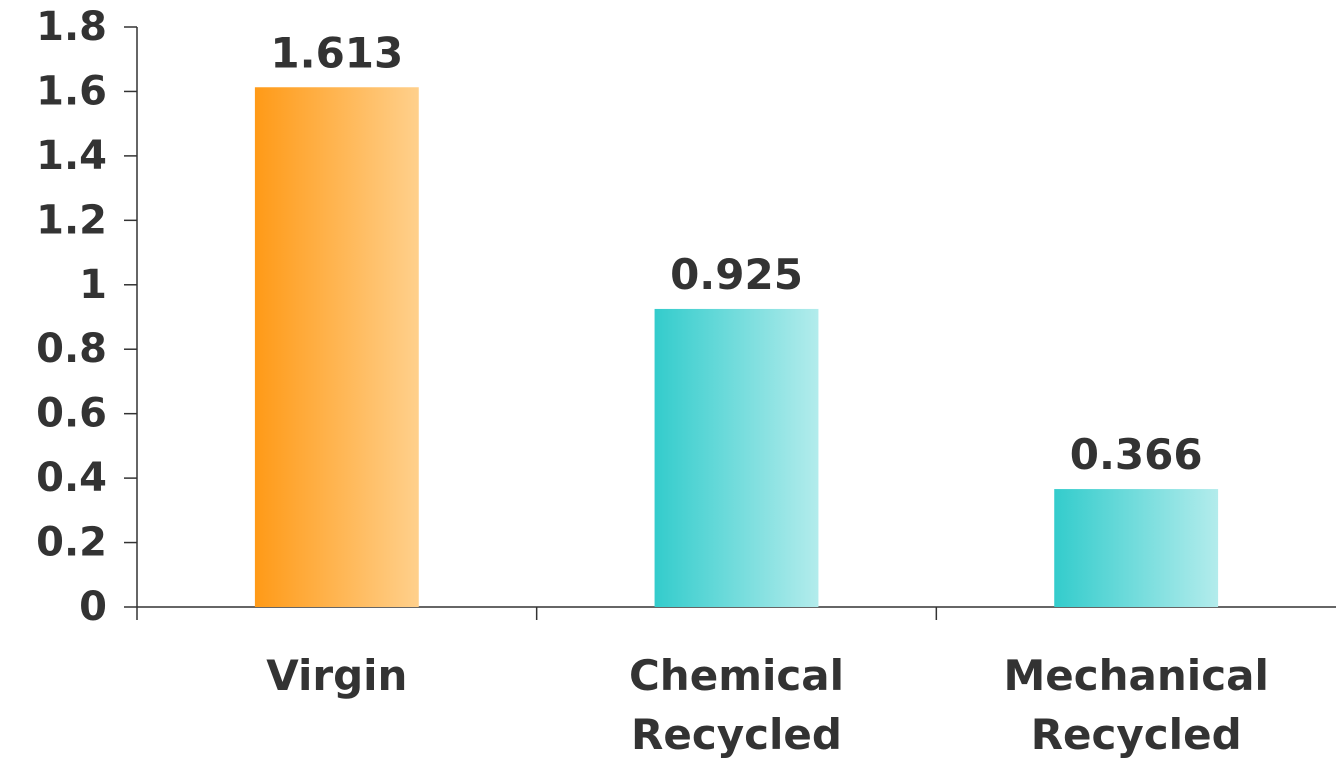 This screenshot has width=1336, height=759. What do you see at coordinates (71, 27) in the screenshot?
I see `y-tick-label: 1.8` at bounding box center [71, 27].